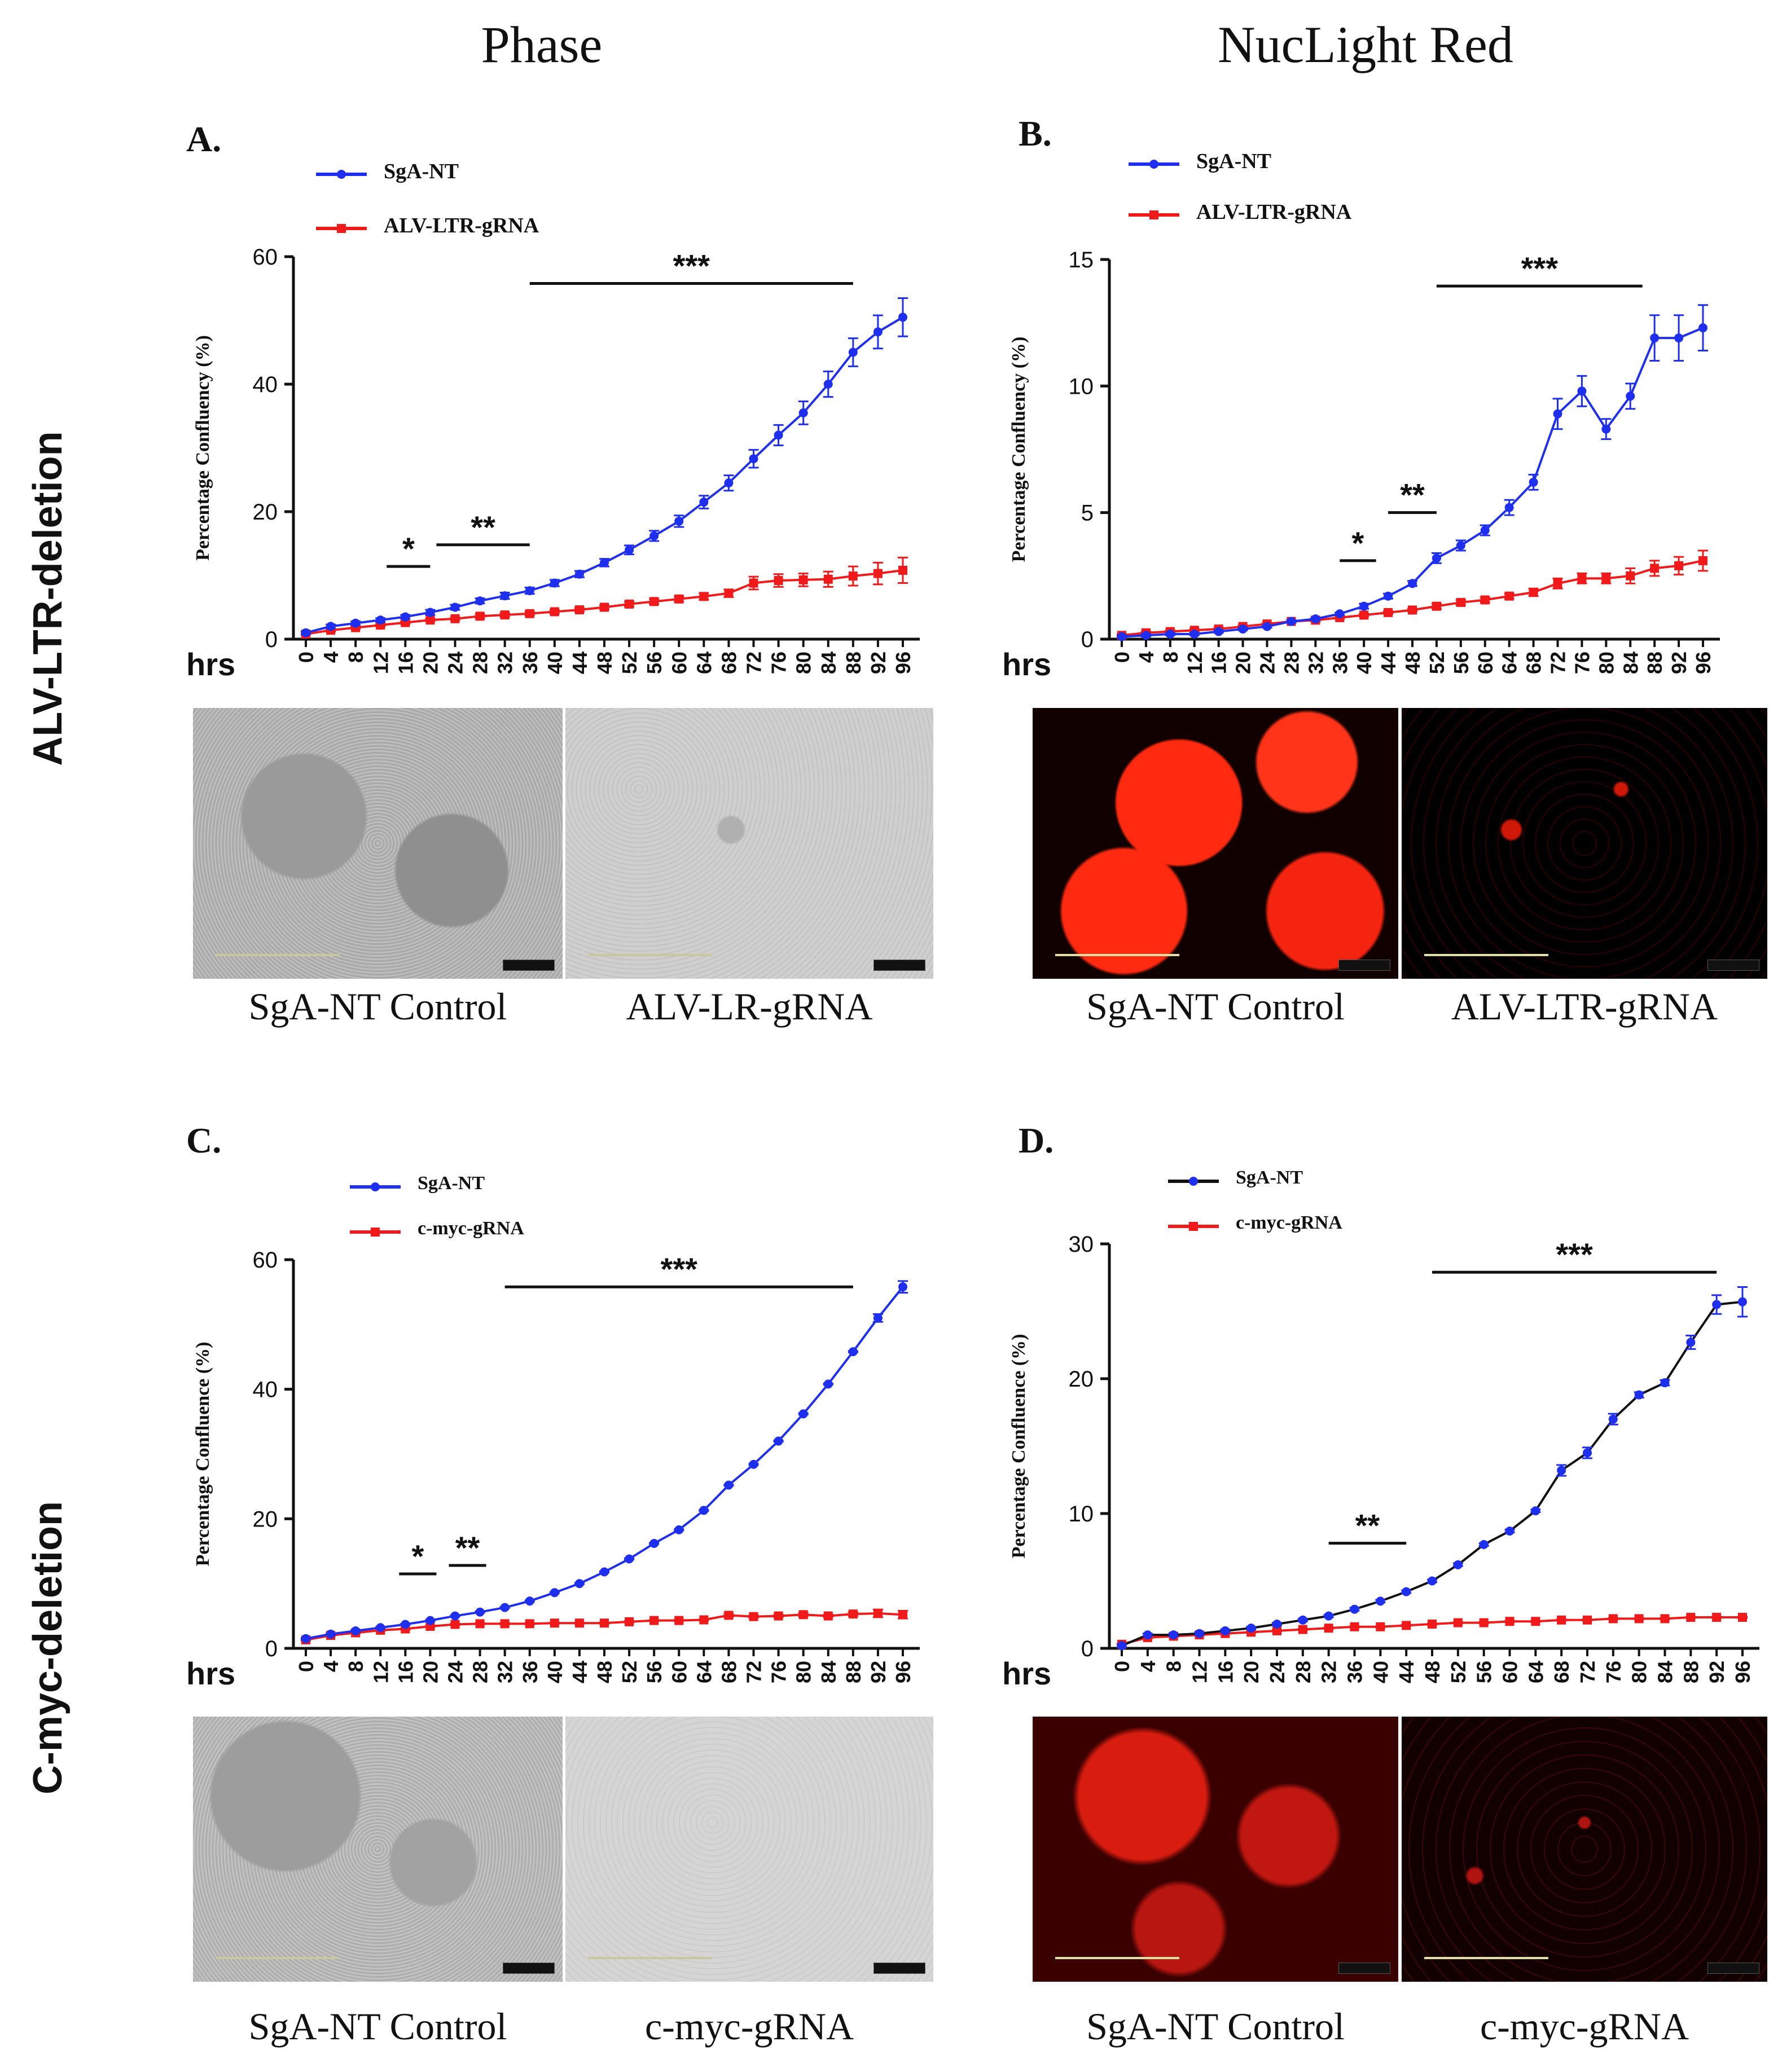 The image size is (1791, 2072). What do you see at coordinates (1225, 1672) in the screenshot?
I see `x-tick-label: 16` at bounding box center [1225, 1672].